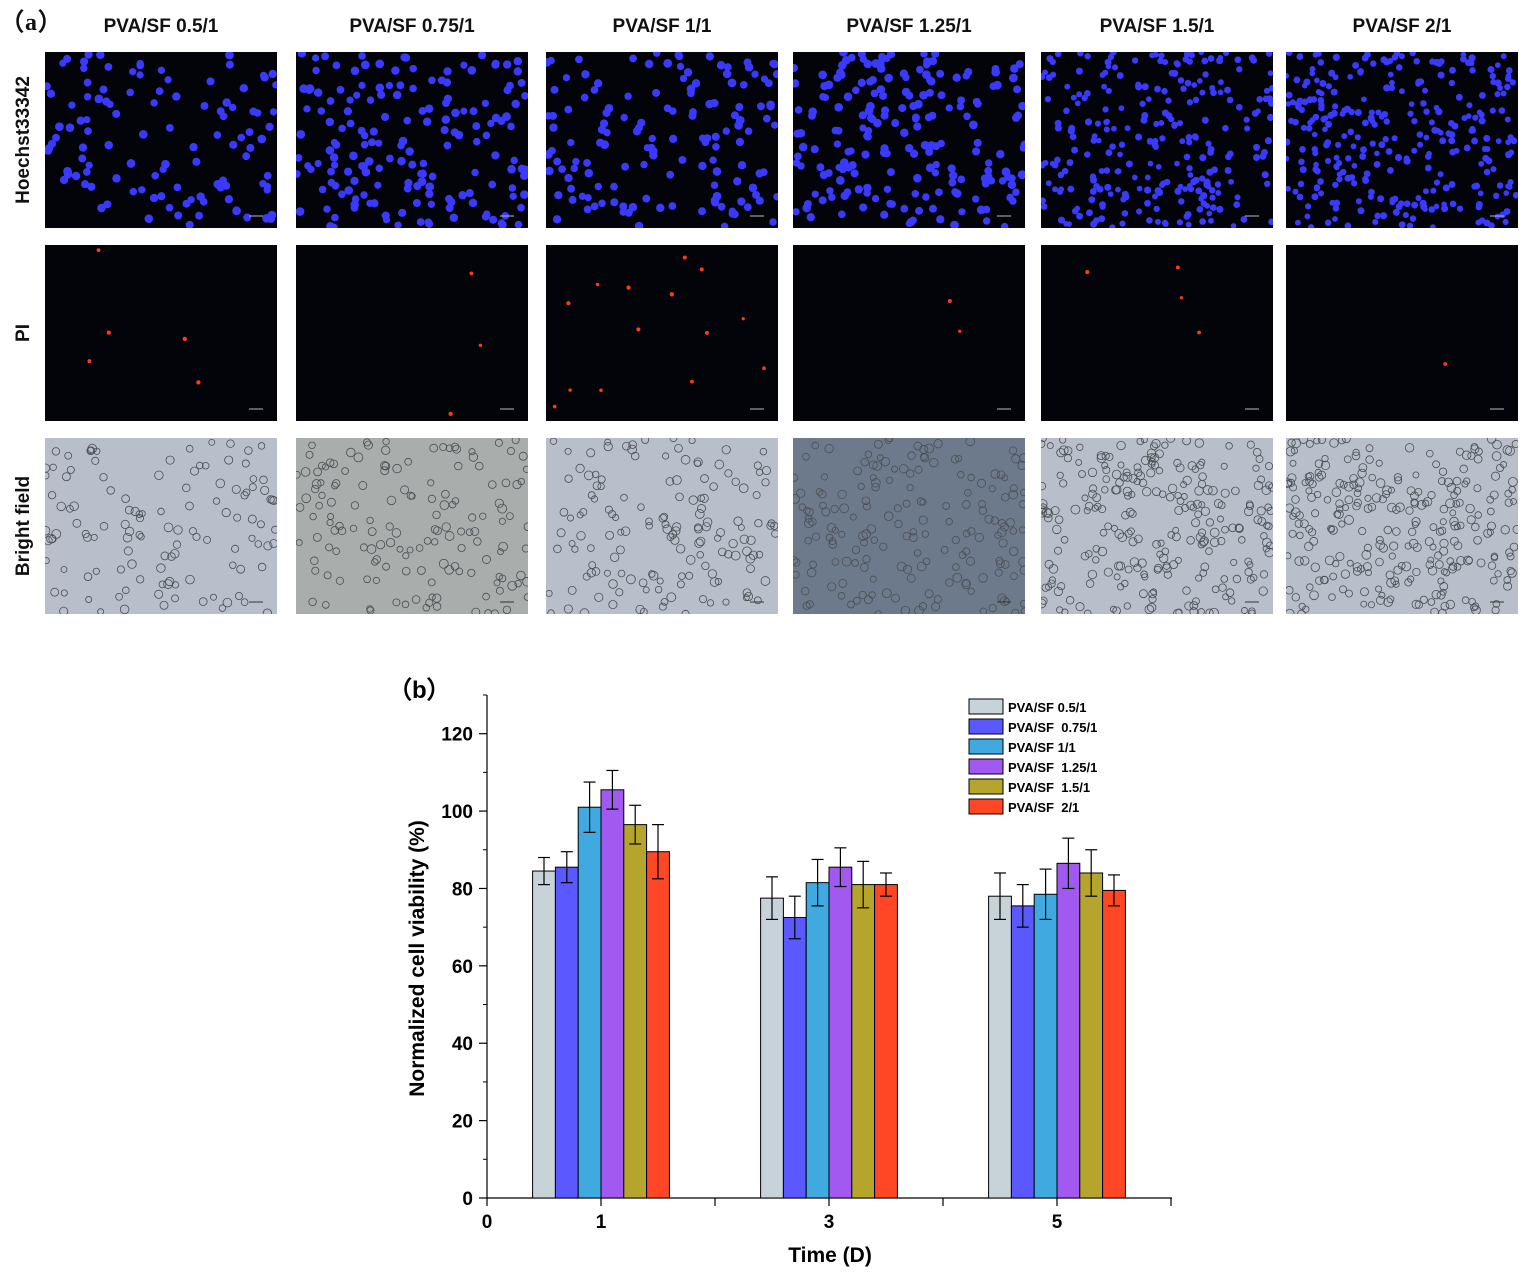  Describe the element at coordinates (462, 1122) in the screenshot. I see `y-tick-label: 20` at that location.